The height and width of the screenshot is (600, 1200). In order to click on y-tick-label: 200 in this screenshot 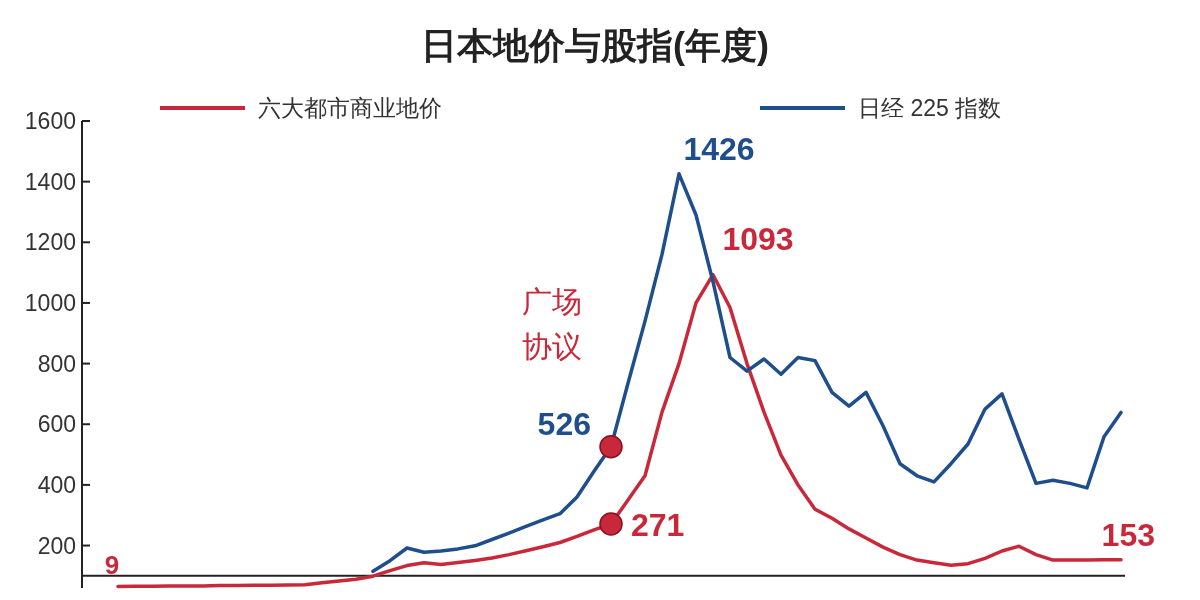, I will do `click(56, 545)`.